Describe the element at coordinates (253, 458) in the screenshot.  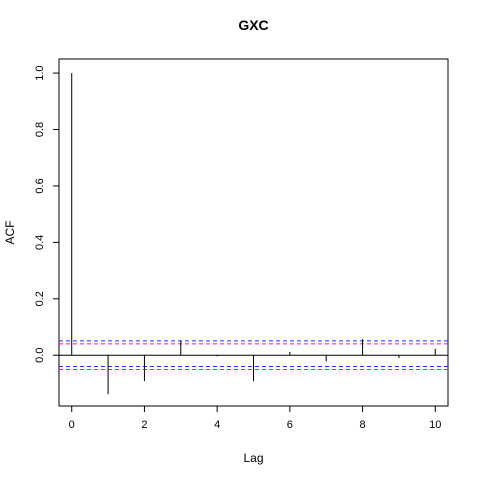
I see `x-axis-label: Lag` at that location.